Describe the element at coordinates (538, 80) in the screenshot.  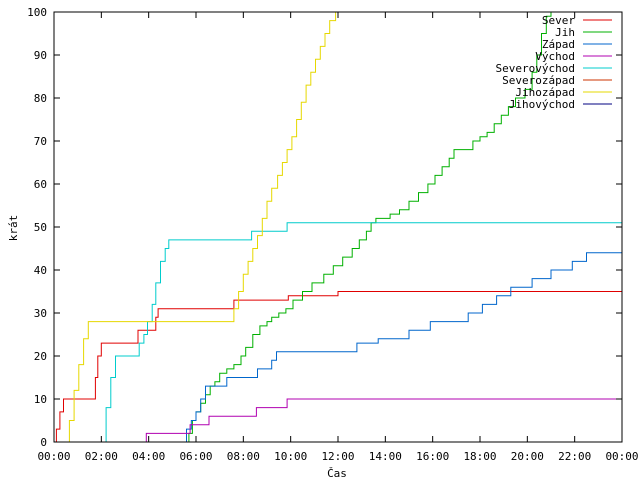
I see `legend-label-5: Severozápad` at that location.